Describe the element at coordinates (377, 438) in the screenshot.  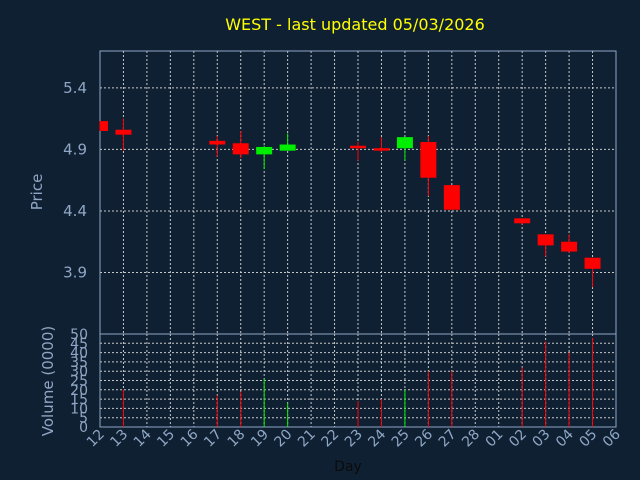
I see `x-tick-label: 24` at that location.